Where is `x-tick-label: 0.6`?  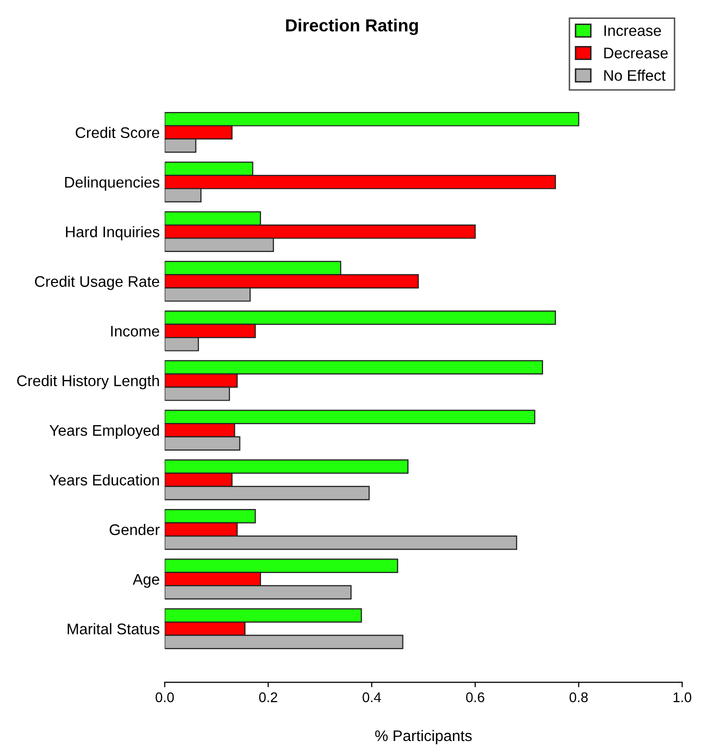 x-tick-label: 0.6 is located at coordinates (475, 697).